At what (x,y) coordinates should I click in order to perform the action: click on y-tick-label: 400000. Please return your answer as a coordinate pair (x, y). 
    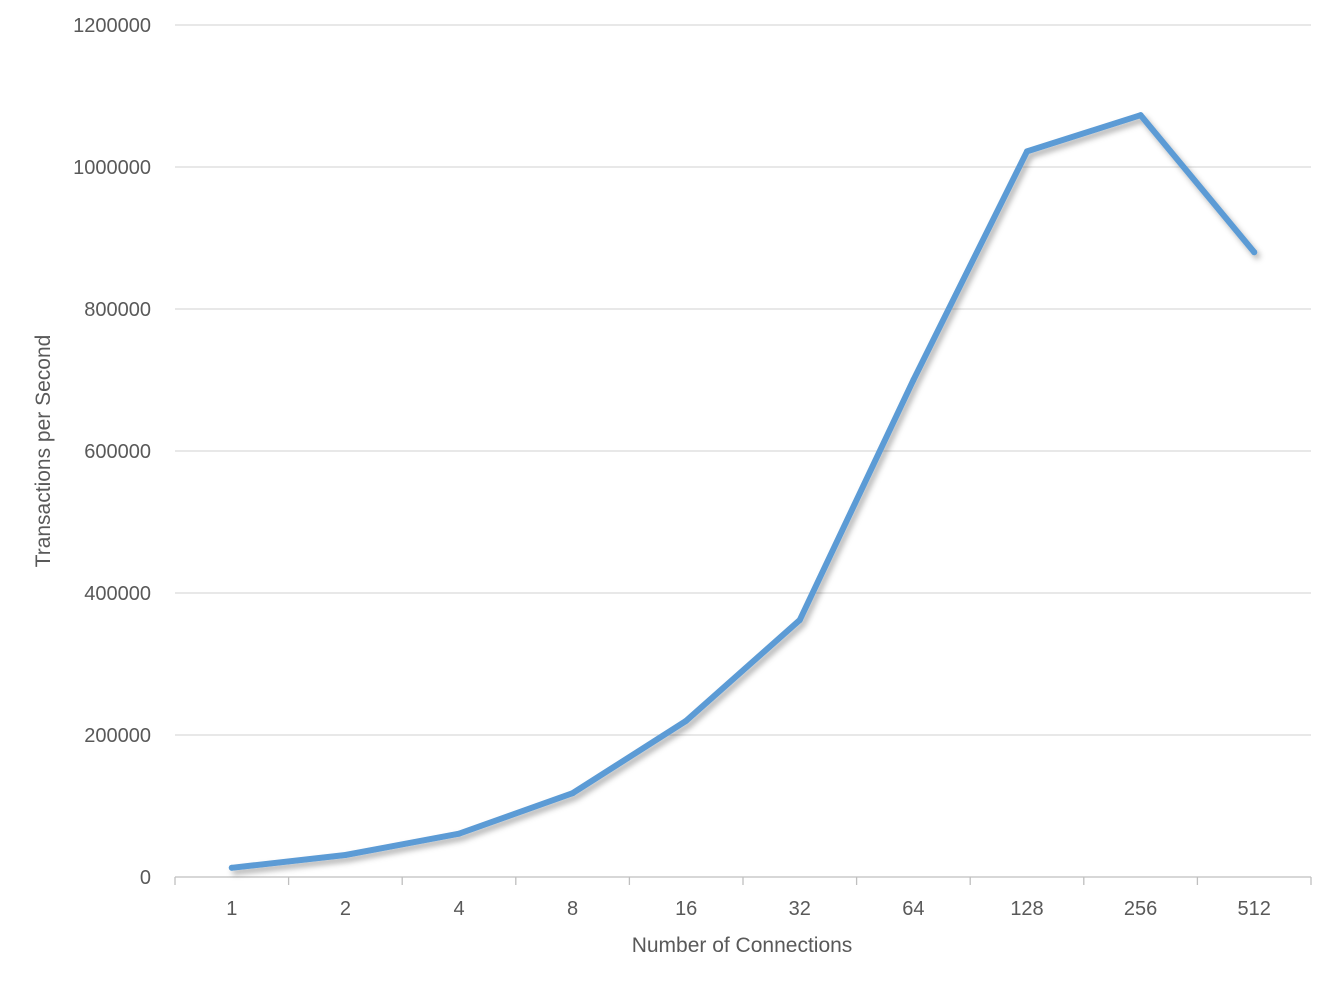
    Looking at the image, I should click on (117, 594).